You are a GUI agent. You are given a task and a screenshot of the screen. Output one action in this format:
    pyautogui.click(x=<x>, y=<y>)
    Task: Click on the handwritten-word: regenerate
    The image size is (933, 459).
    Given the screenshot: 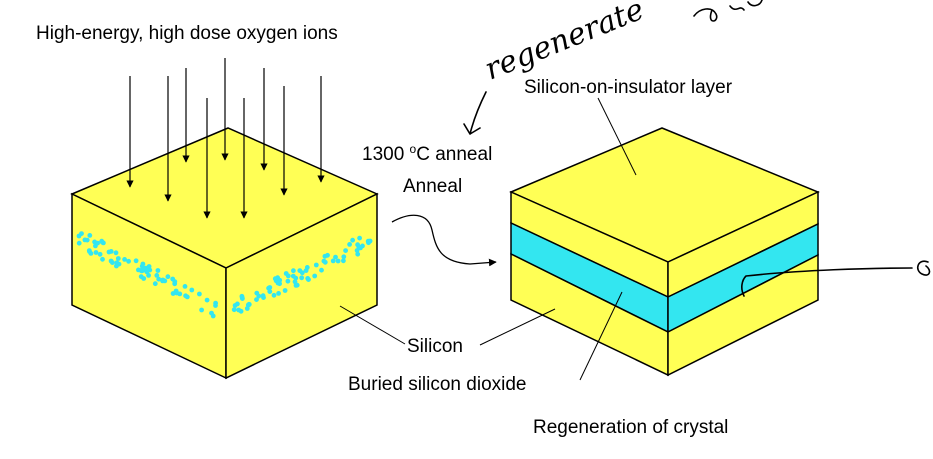 What is the action you would take?
    pyautogui.click(x=564, y=43)
    